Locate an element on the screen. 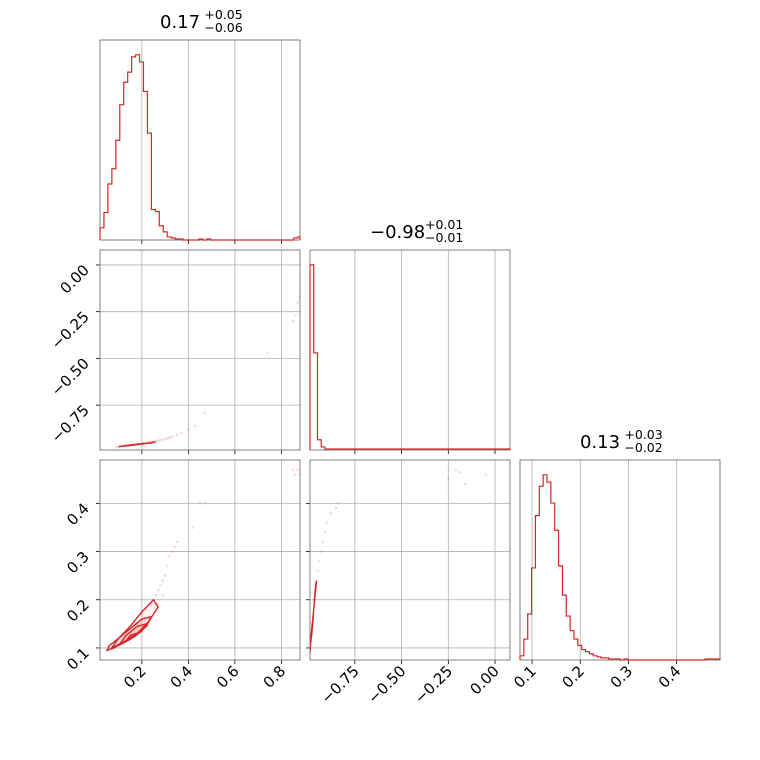  scatter-panel-0-1-marks is located at coordinates (207, 372).